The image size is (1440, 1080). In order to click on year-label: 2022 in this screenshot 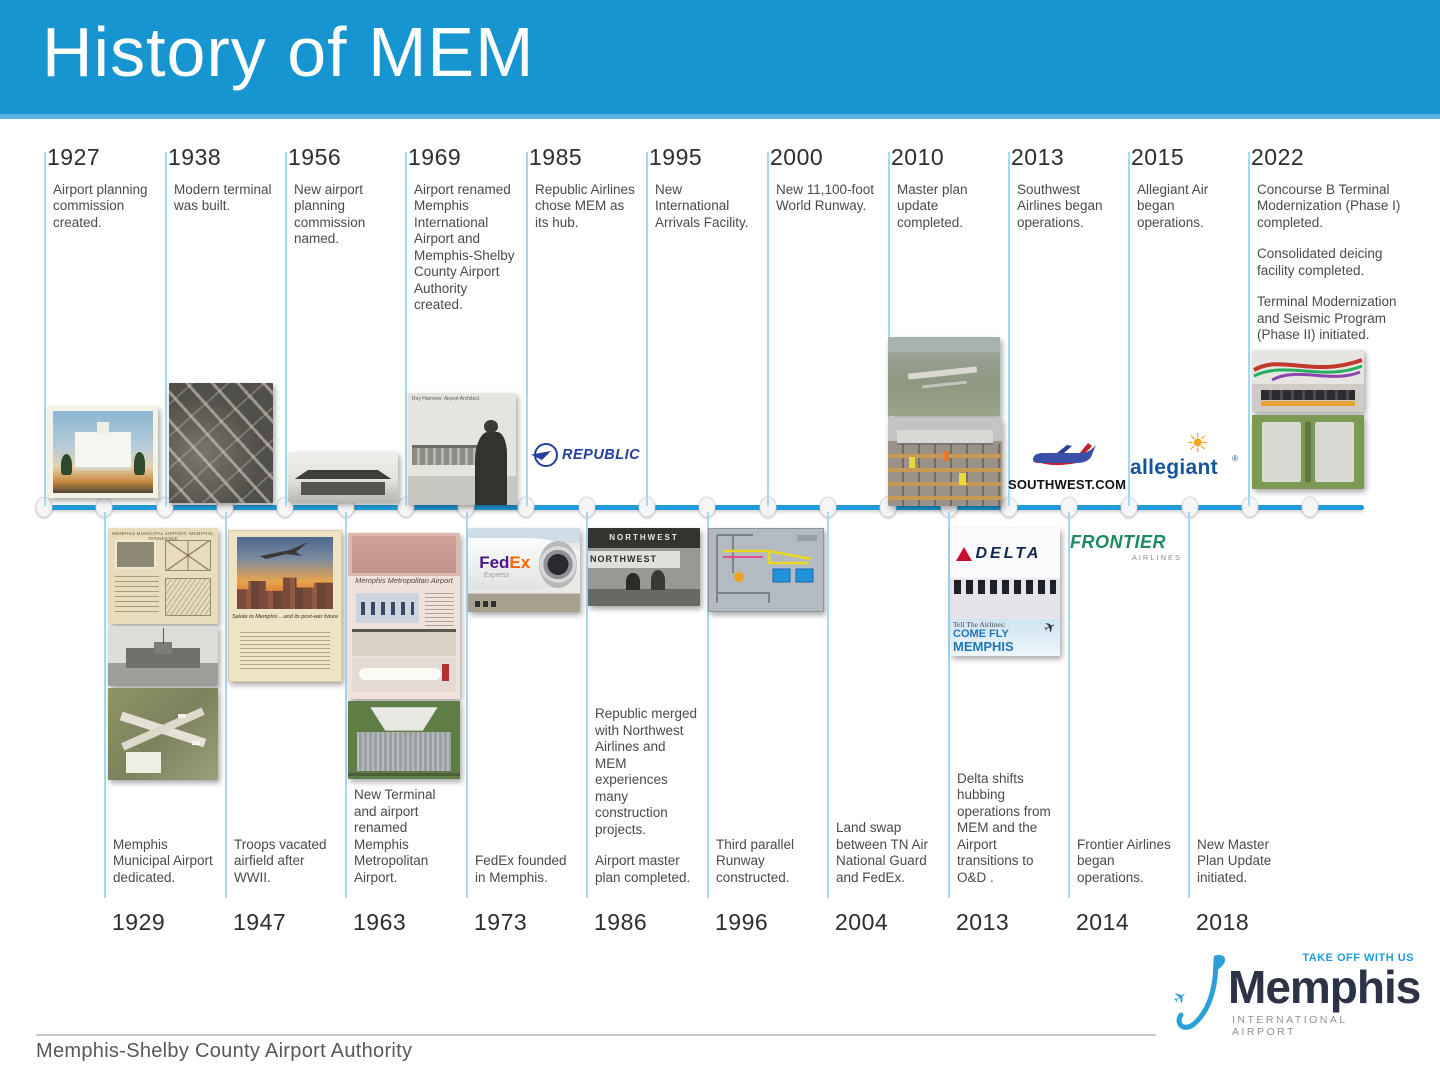, I will do `click(1278, 157)`.